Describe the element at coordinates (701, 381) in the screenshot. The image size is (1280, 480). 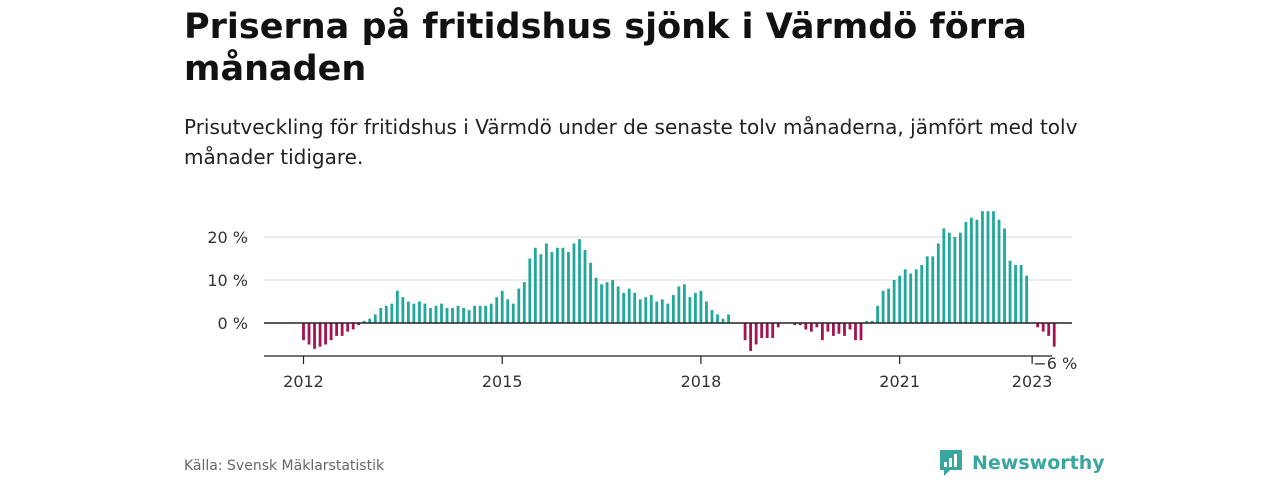
I see `x-tick-label: 2018` at that location.